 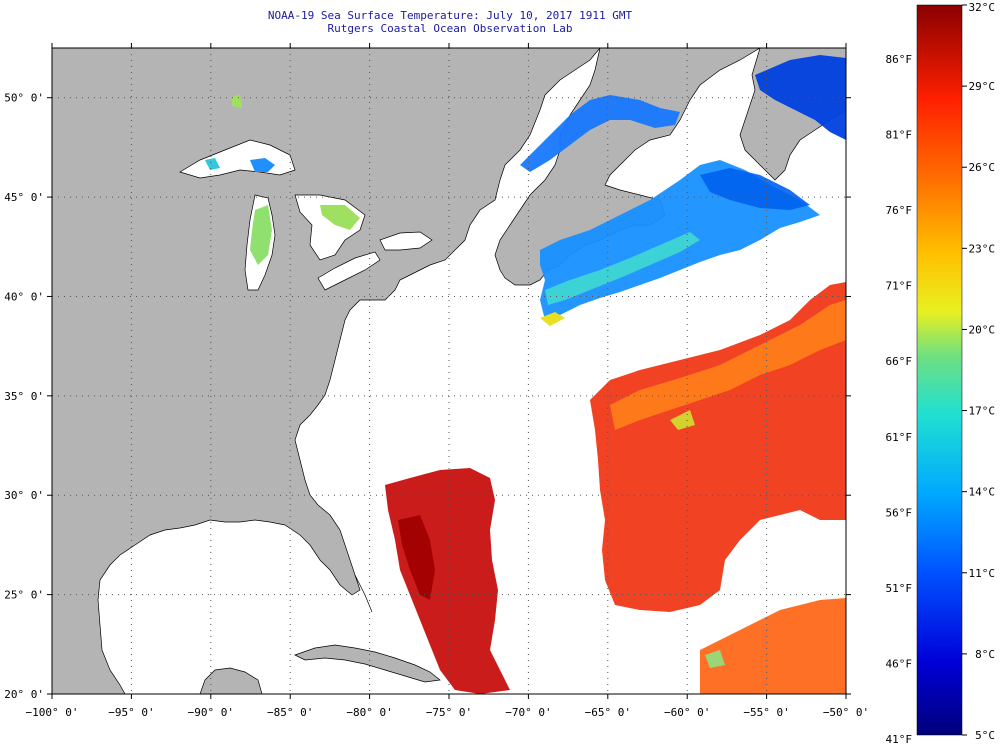 What do you see at coordinates (982, 248) in the screenshot?
I see `colorbar-celsius-label: 23°C` at bounding box center [982, 248].